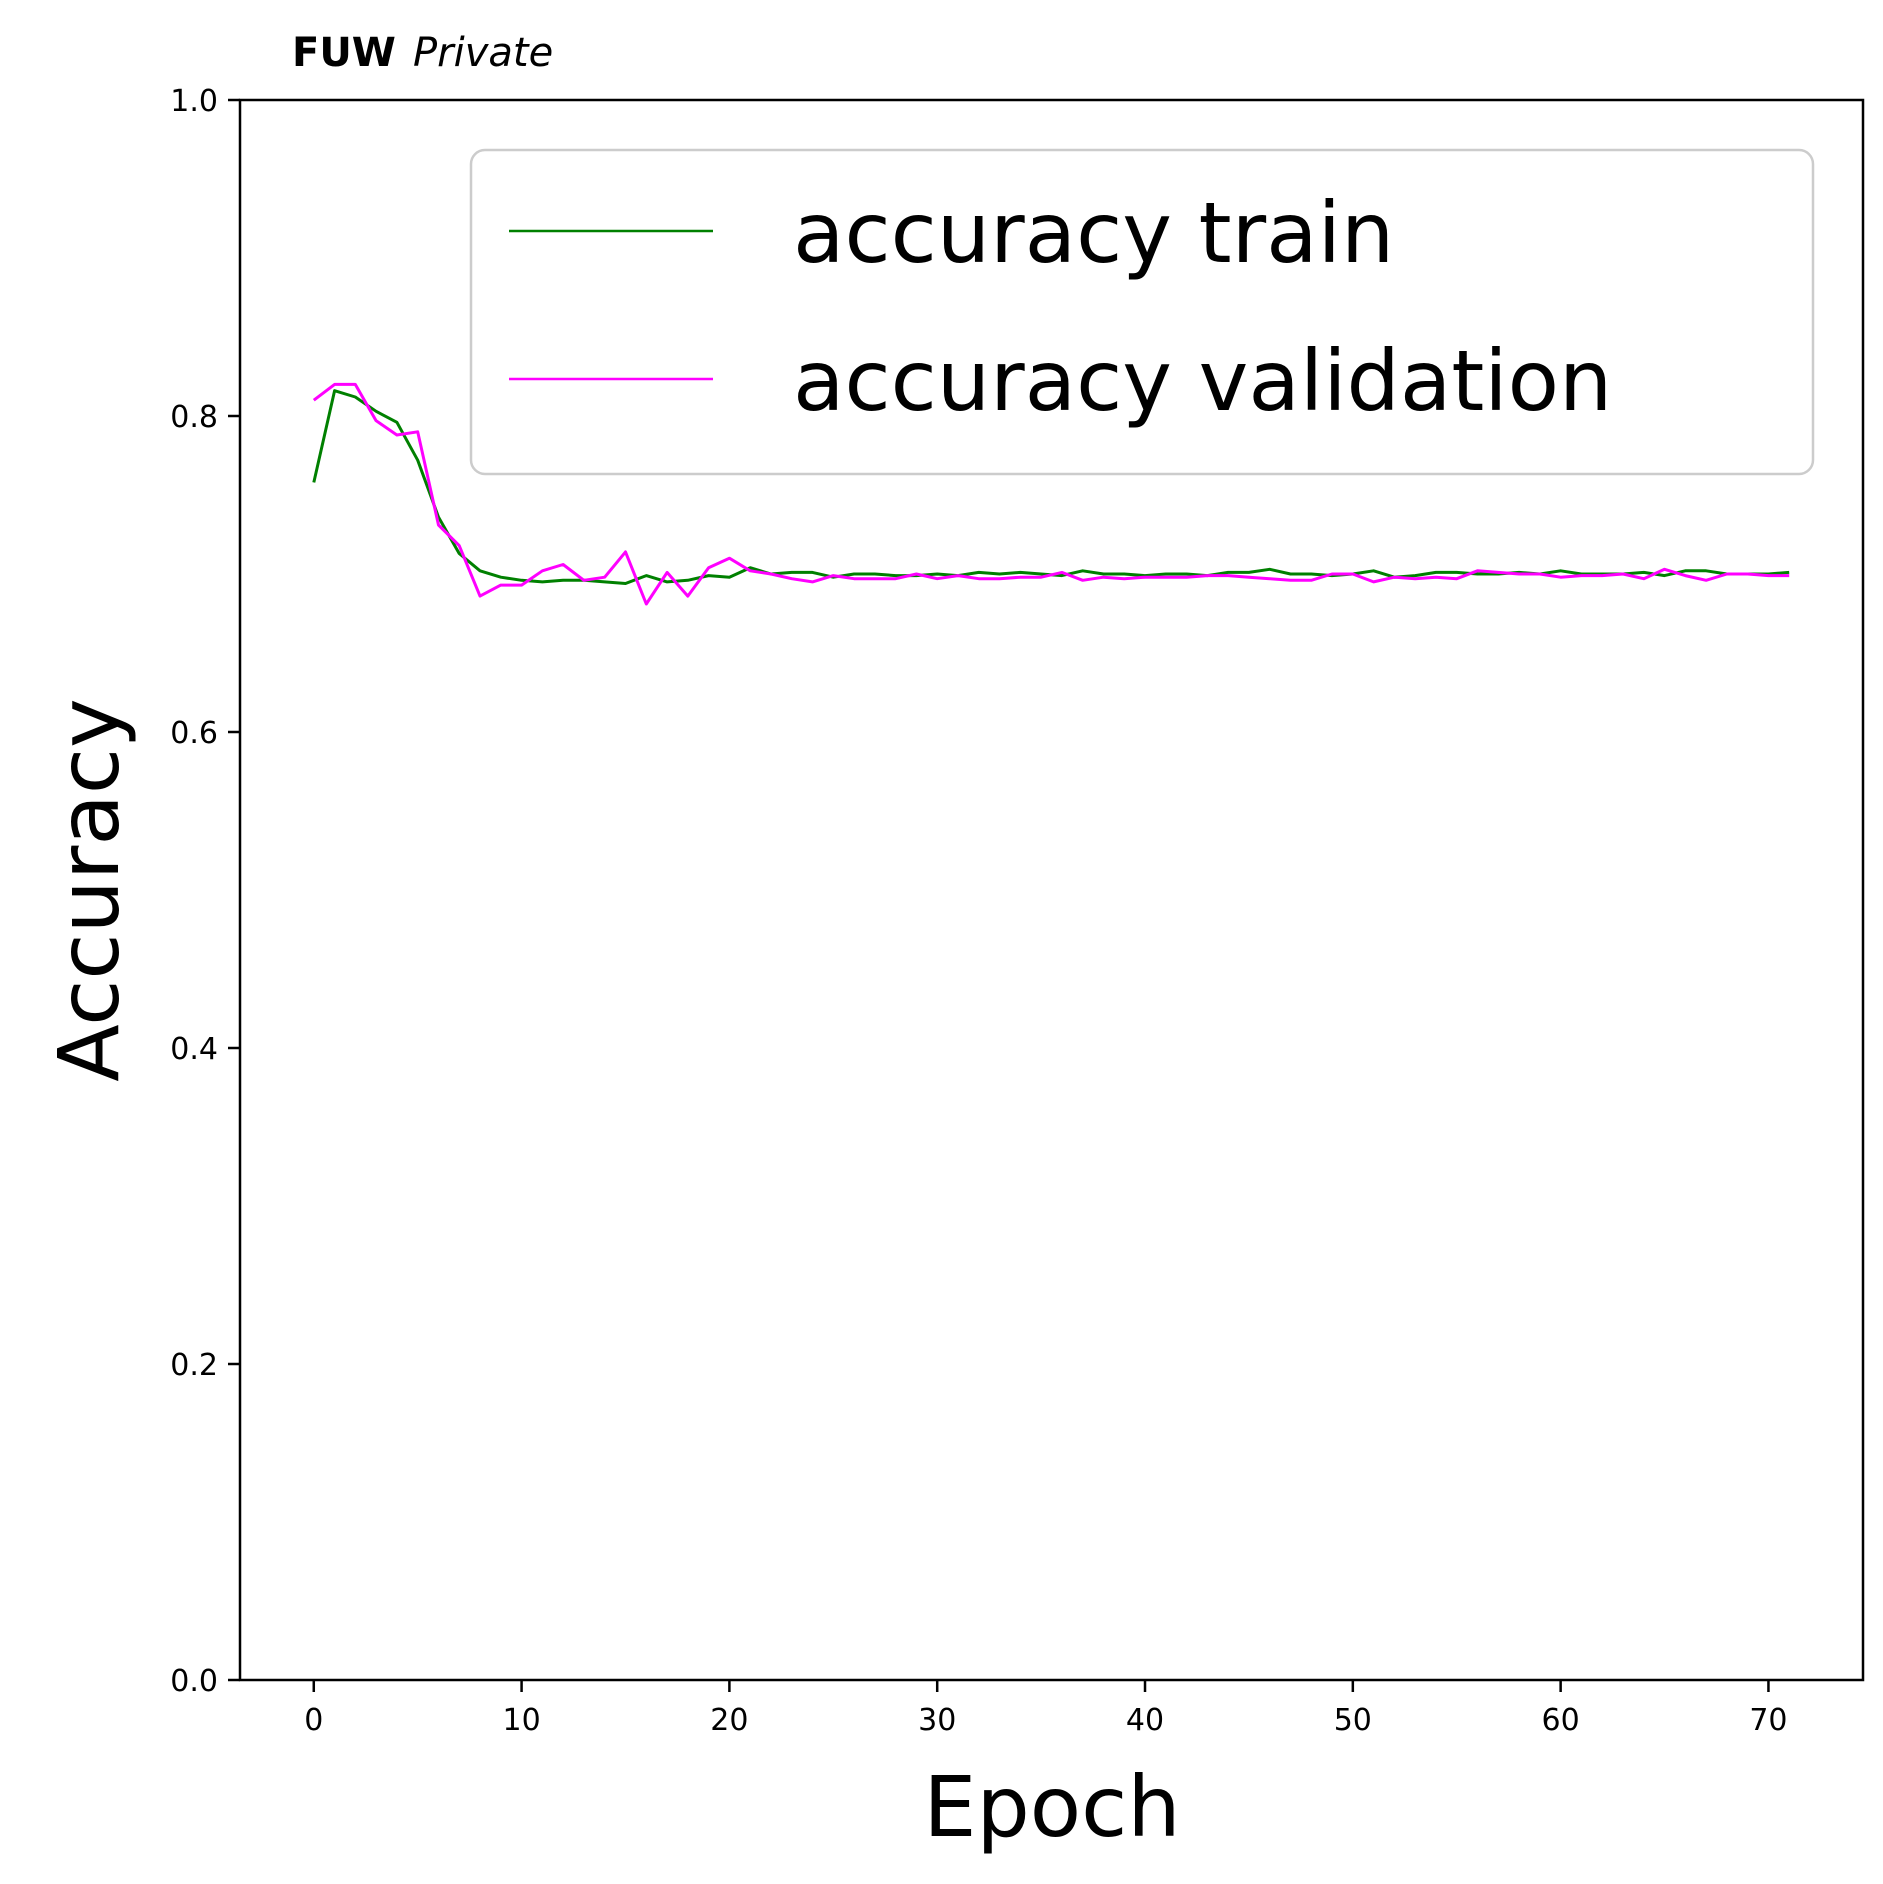 The width and height of the screenshot is (1883, 1884). What do you see at coordinates (1051, 1807) in the screenshot?
I see `x-axis-title: Epoch` at bounding box center [1051, 1807].